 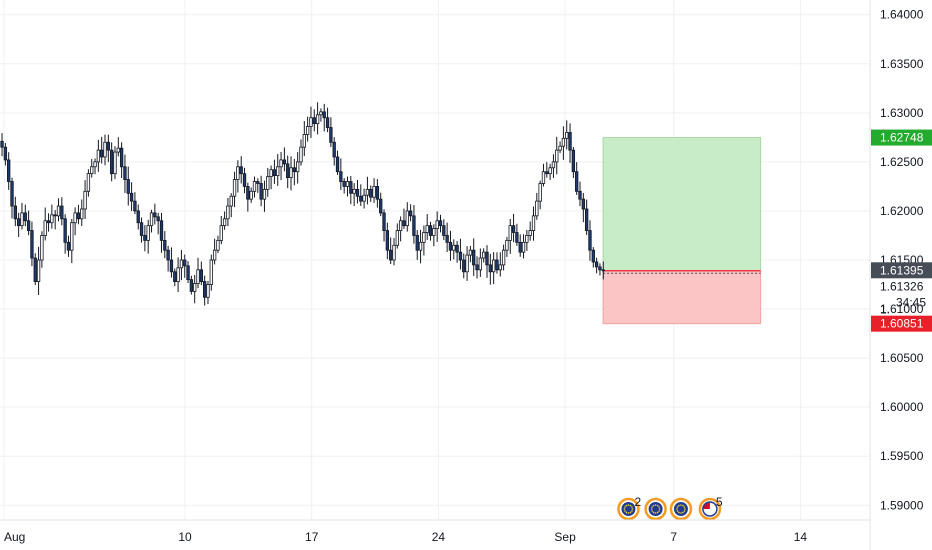 What do you see at coordinates (637, 502) in the screenshot?
I see `event-count: 2` at bounding box center [637, 502].